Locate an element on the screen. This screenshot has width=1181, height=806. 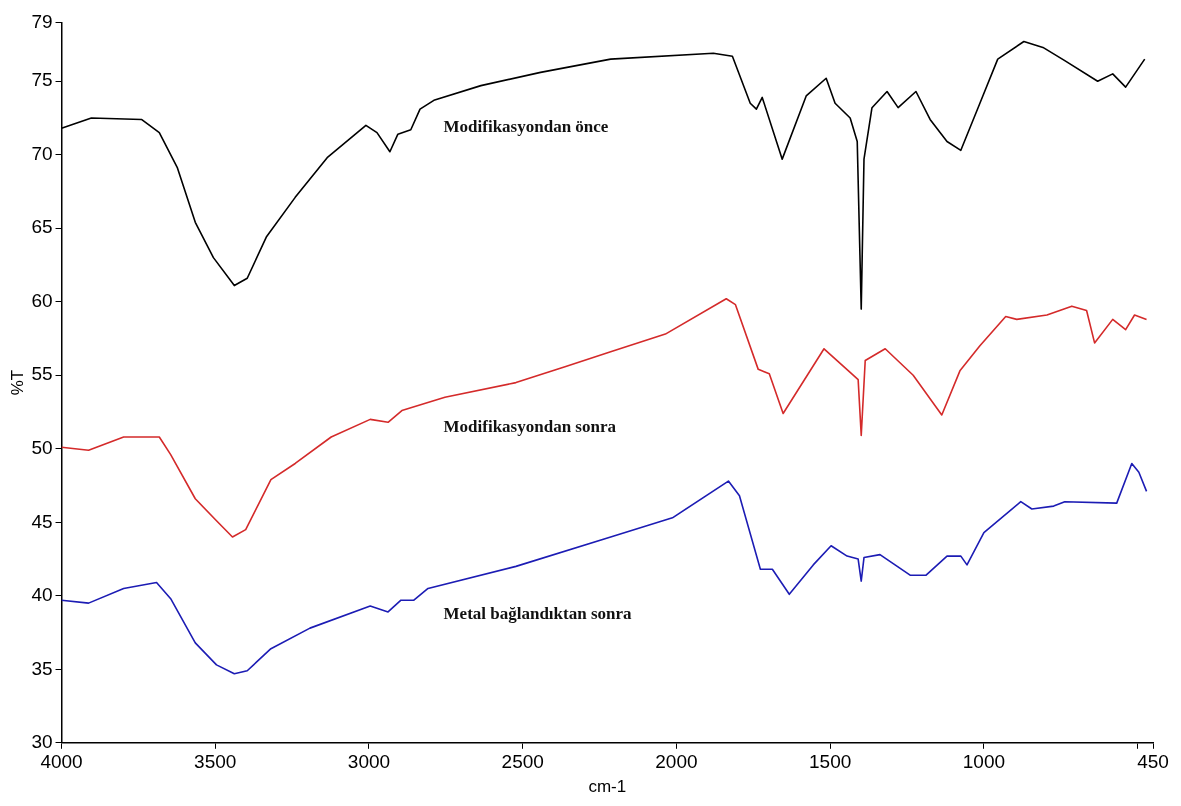
y-tick-label: 60 is located at coordinates (42, 300).